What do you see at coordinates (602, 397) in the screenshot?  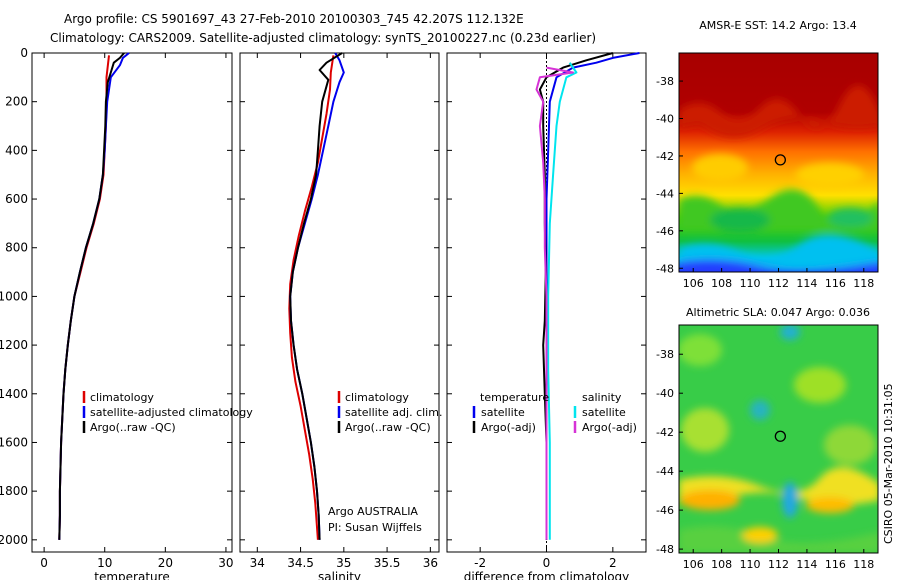 I see `legend-title-salinity: salinity` at bounding box center [602, 397].